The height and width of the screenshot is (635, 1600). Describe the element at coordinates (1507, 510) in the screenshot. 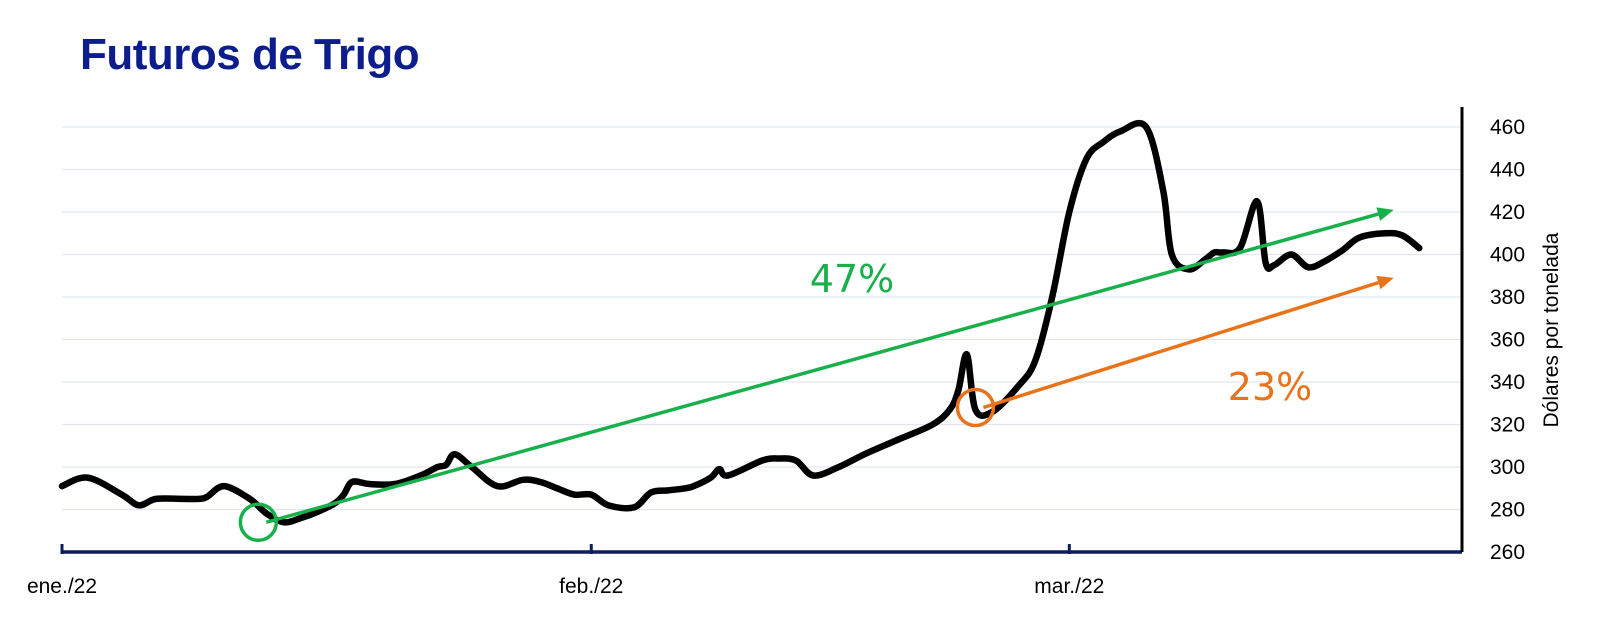

I see `y-tick-label: 280` at that location.